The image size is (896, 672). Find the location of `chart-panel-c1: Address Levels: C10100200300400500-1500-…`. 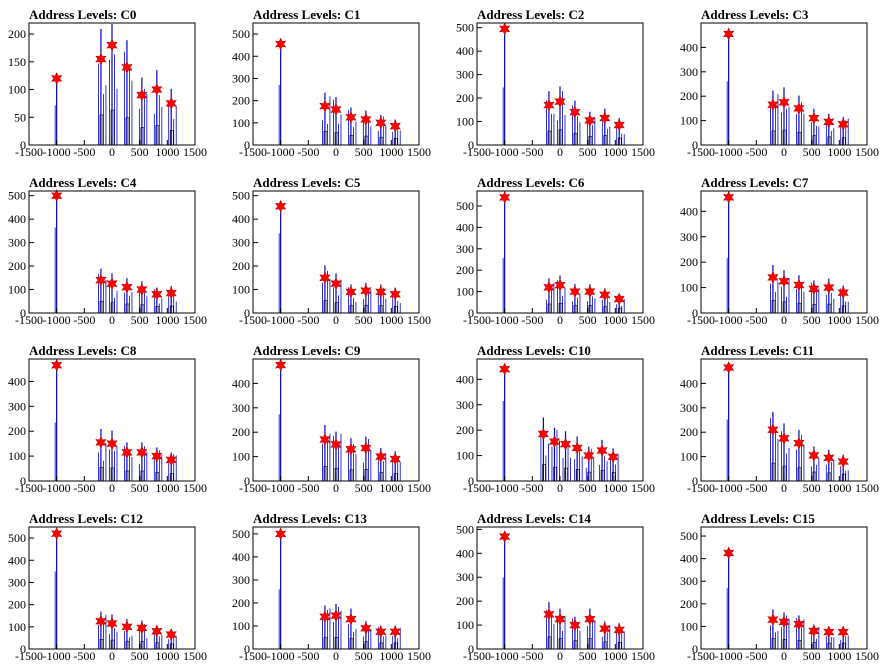

chart-panel-c1: Address Levels: C10100200300400500-1500-… is located at coordinates (331, 83).